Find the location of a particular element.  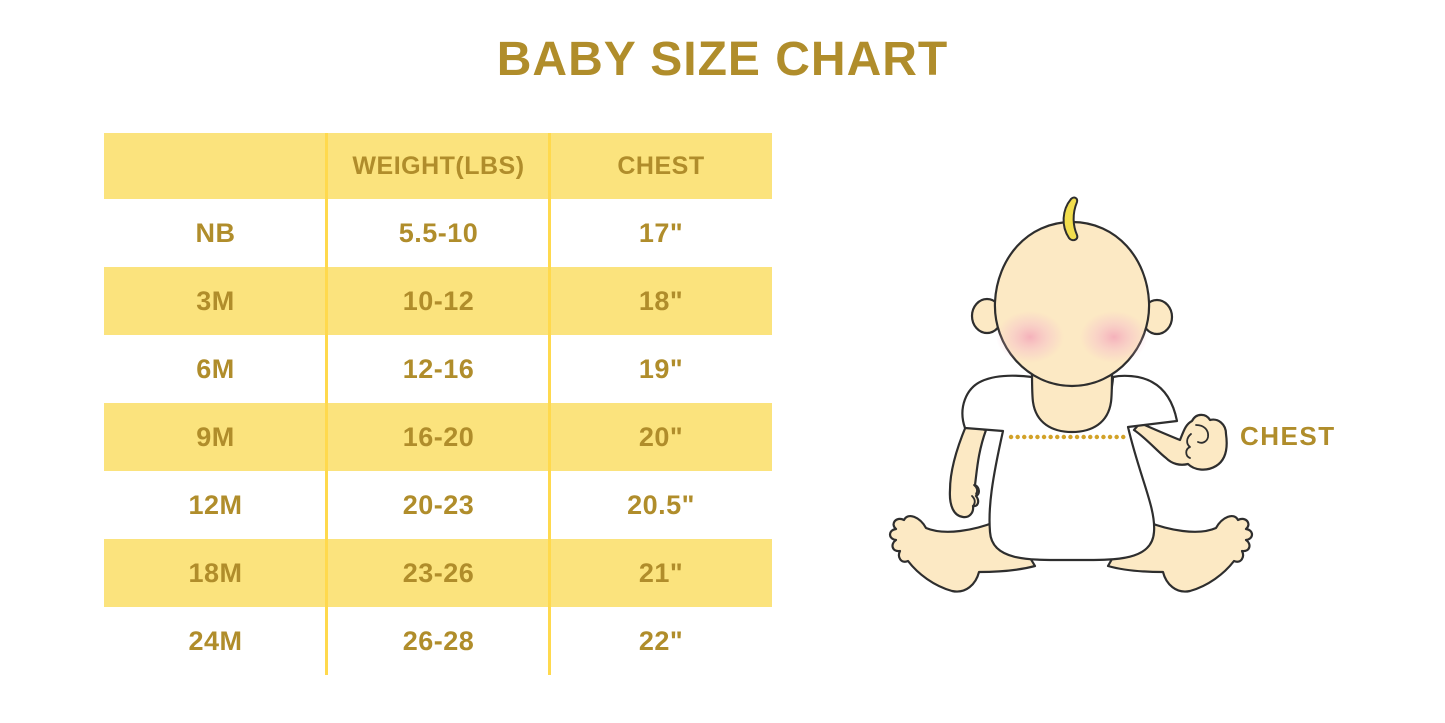

baby-right-blush is located at coordinates (1114, 337).